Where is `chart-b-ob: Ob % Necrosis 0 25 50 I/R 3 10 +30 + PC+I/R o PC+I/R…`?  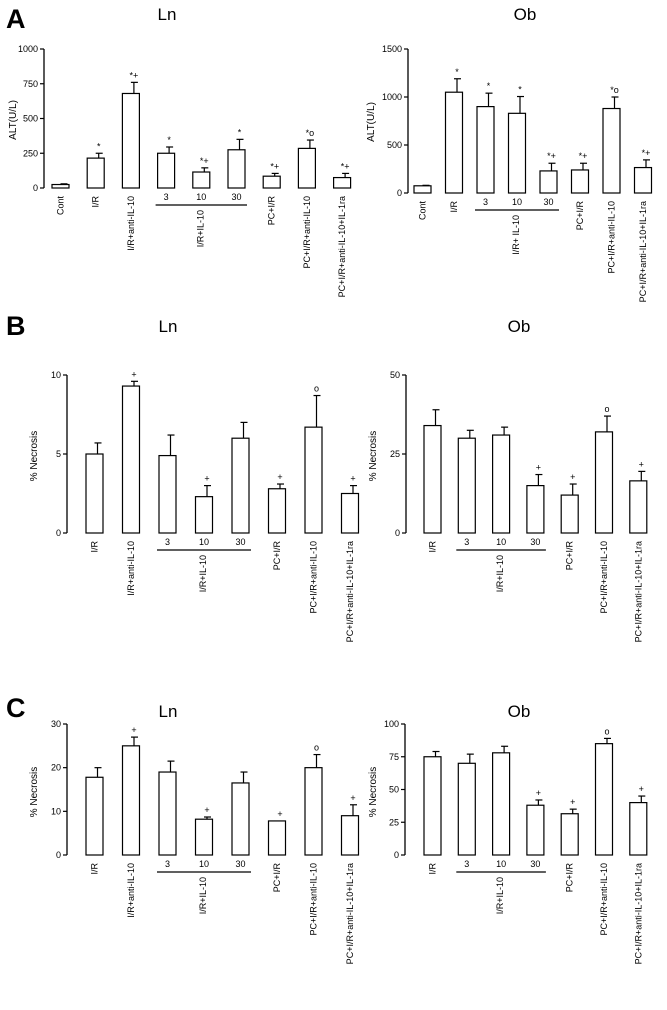 chart-b-ob: Ob % Necrosis 0 25 50 I/R 3 10 +30 + PC+I/R o PC+I/R… is located at coordinates (508, 479).